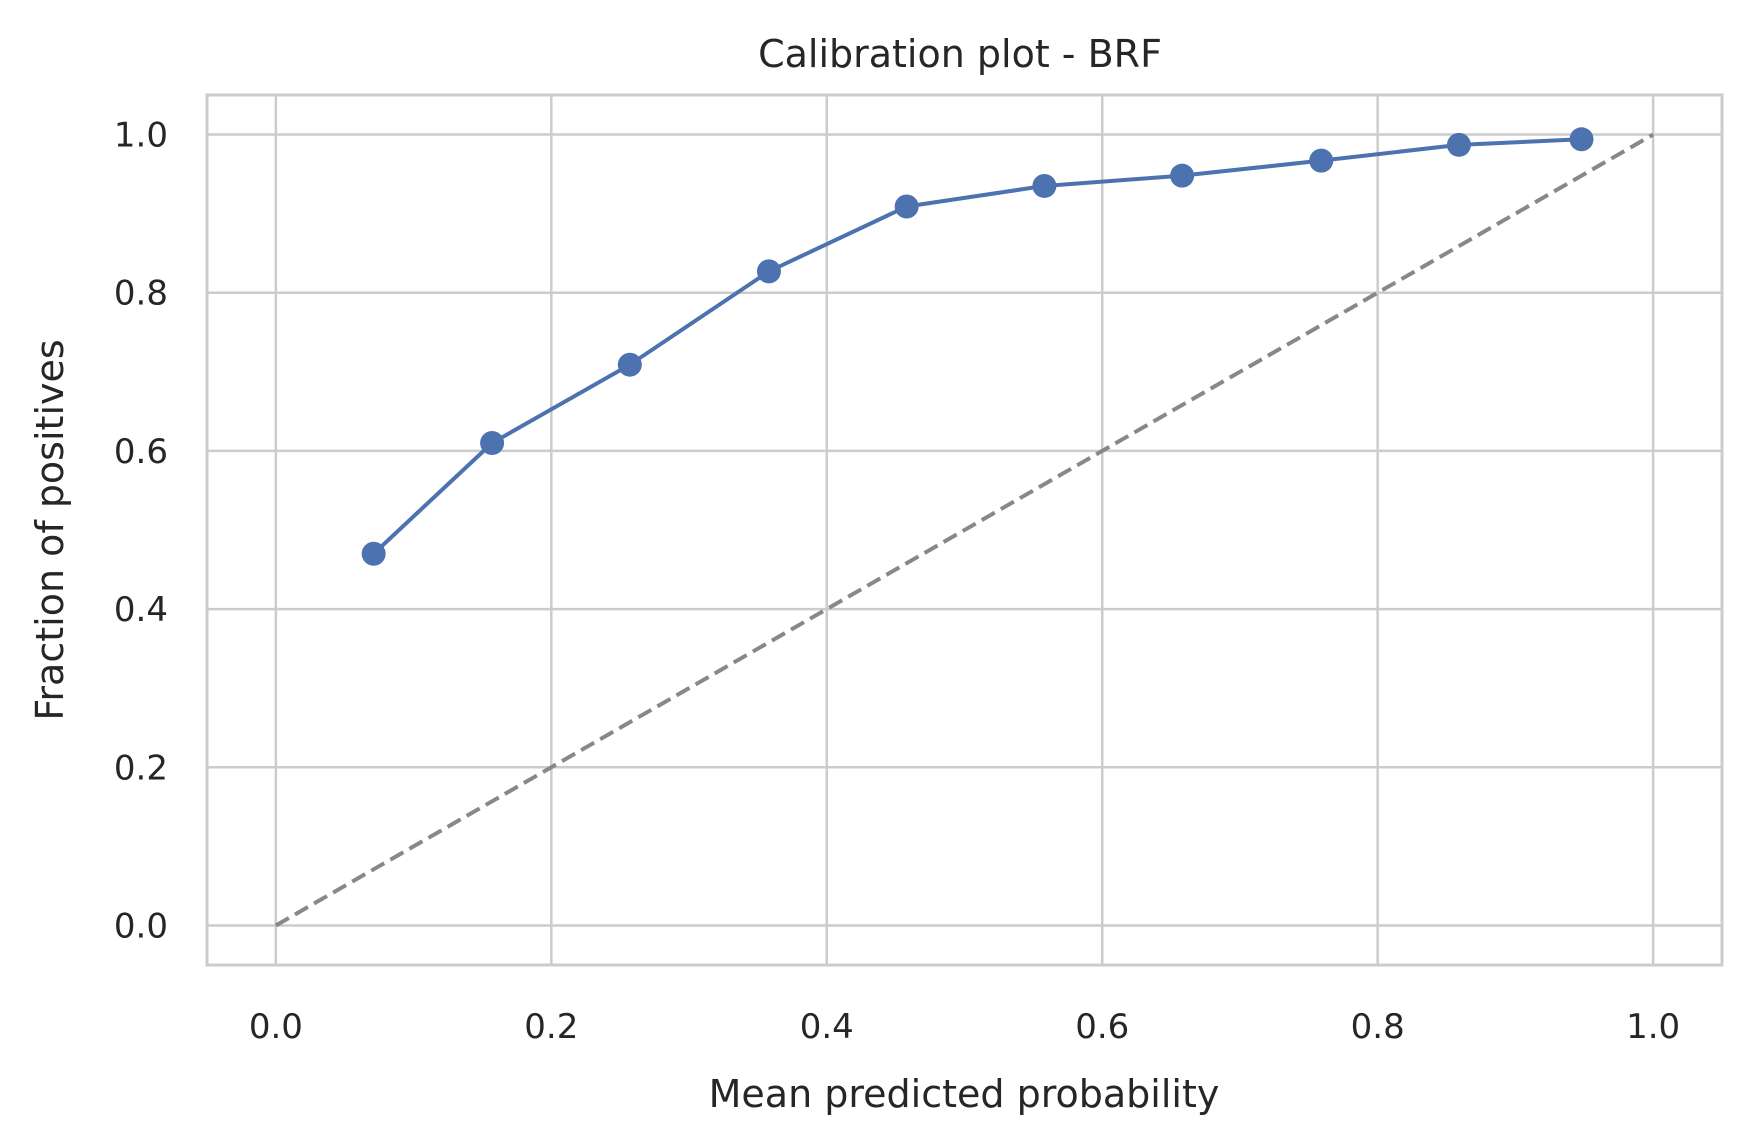 The height and width of the screenshot is (1142, 1746). I want to click on x-tick-label: 0.4, so click(827, 1027).